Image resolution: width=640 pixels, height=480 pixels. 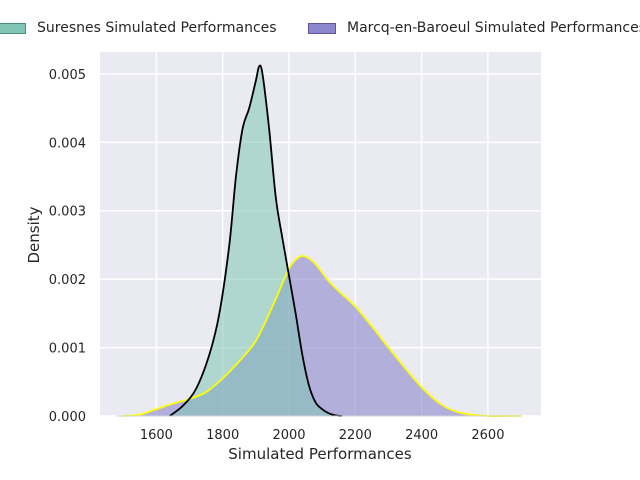 I want to click on x-tick-label: 2000, so click(x=288, y=435).